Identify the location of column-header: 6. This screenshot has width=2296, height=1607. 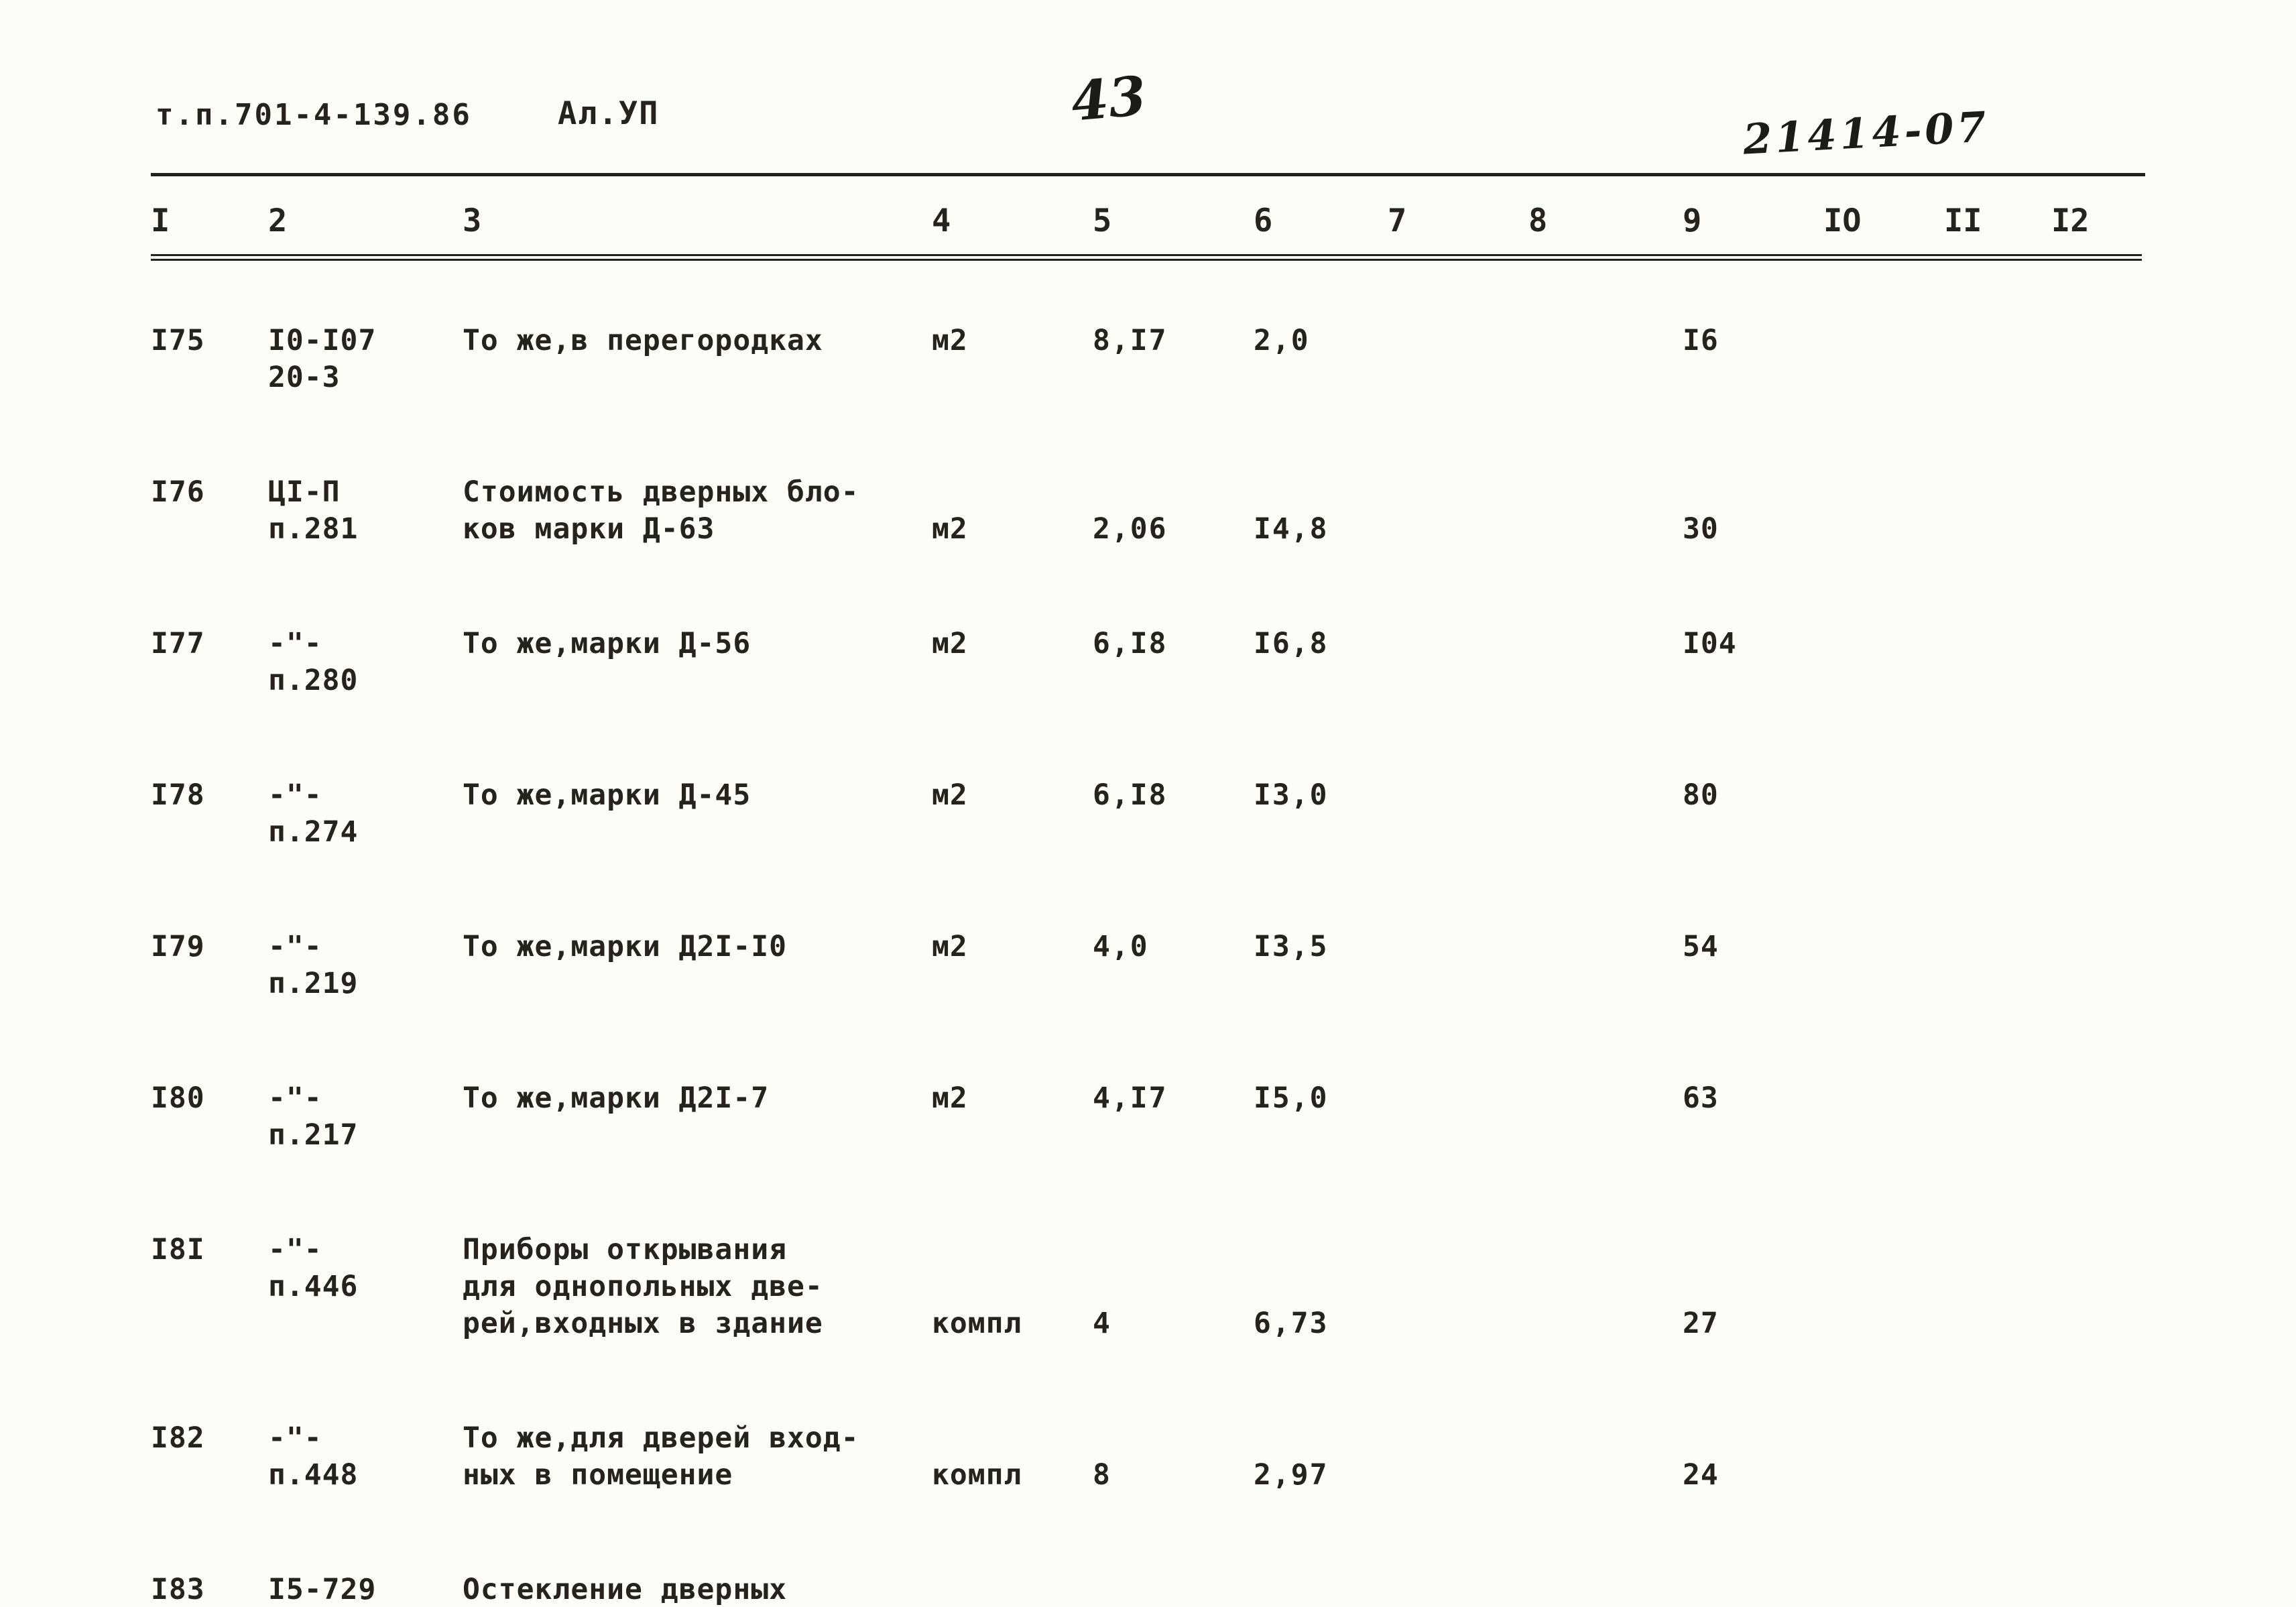
(1321, 221).